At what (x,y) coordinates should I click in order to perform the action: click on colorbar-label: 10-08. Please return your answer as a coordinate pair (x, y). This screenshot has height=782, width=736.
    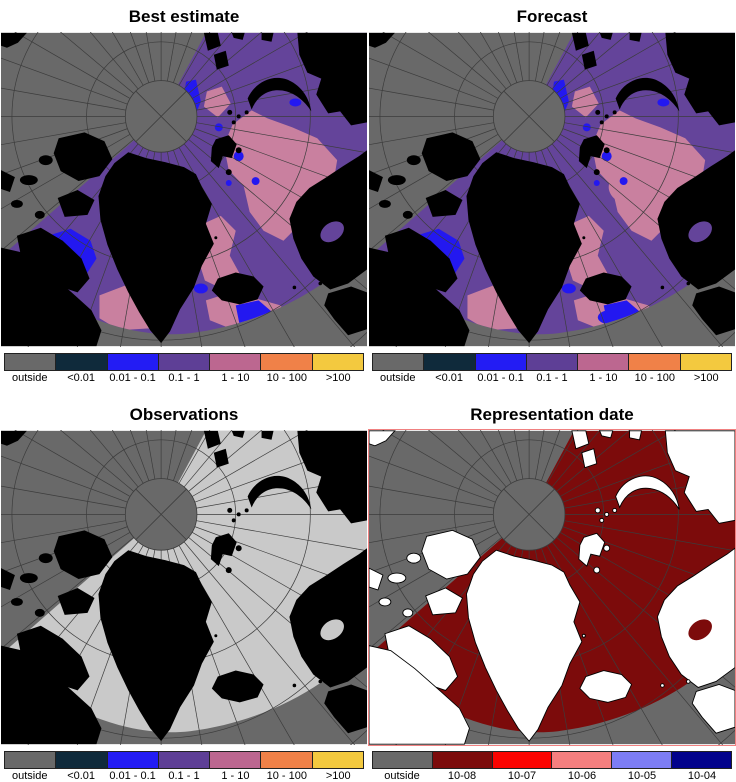
    Looking at the image, I should click on (462, 776).